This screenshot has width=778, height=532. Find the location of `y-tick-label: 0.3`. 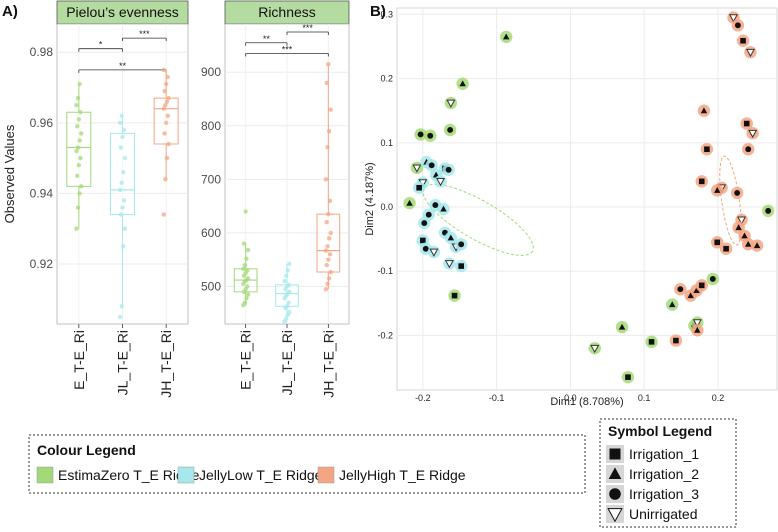

y-tick-label: 0.3 is located at coordinates (386, 14).